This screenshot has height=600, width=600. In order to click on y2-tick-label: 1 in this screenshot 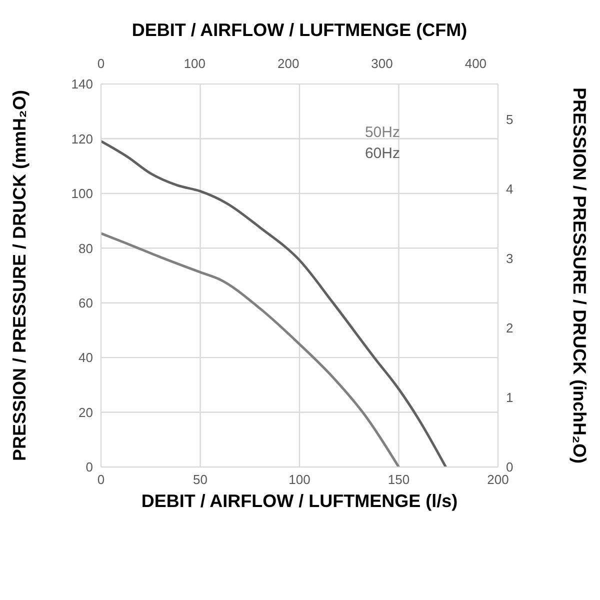, I will do `click(510, 398)`.